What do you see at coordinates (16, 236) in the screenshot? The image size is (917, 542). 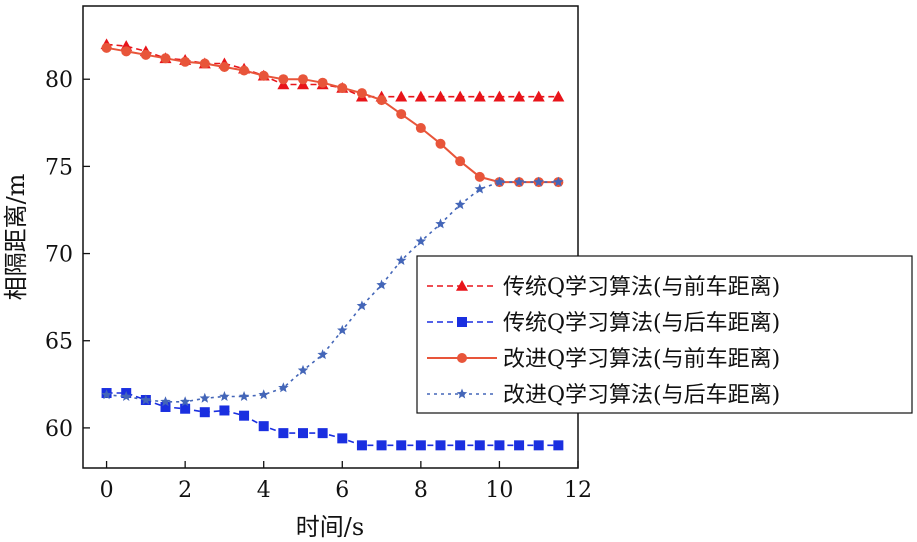 I see `y-axis-title: 相隔距离/m` at bounding box center [16, 236].